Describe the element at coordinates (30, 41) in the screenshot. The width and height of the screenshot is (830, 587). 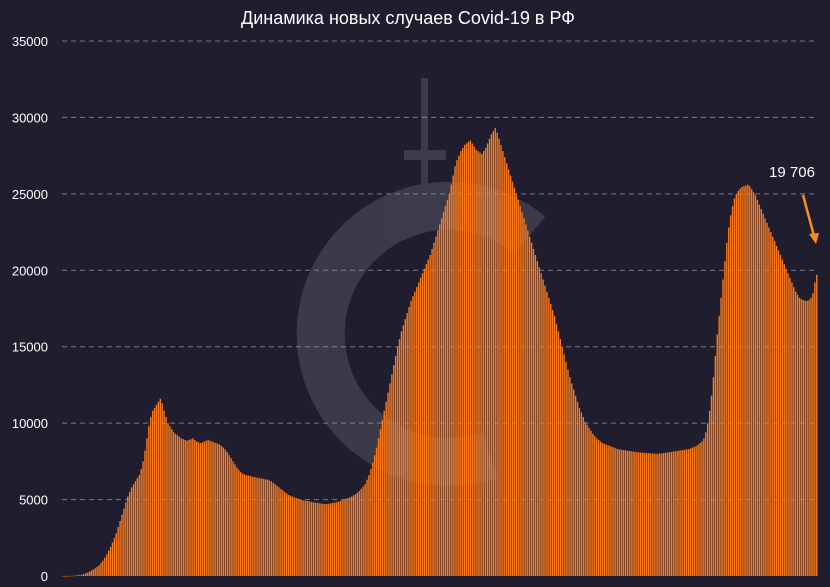
I see `y-tick-label: 35000` at that location.